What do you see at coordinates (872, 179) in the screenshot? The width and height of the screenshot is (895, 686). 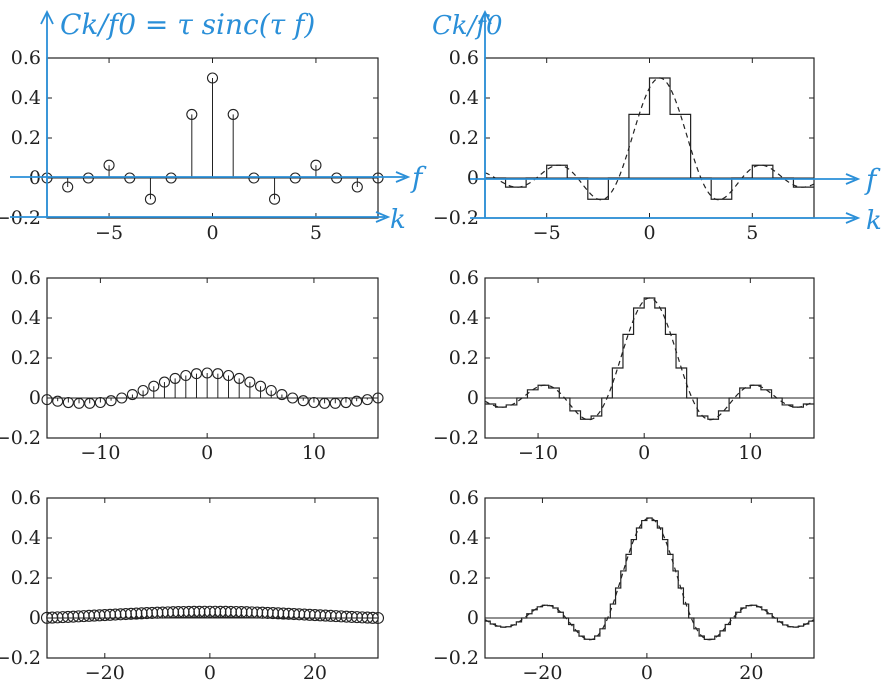 I see `annotation-right-f-label: f` at bounding box center [872, 179].